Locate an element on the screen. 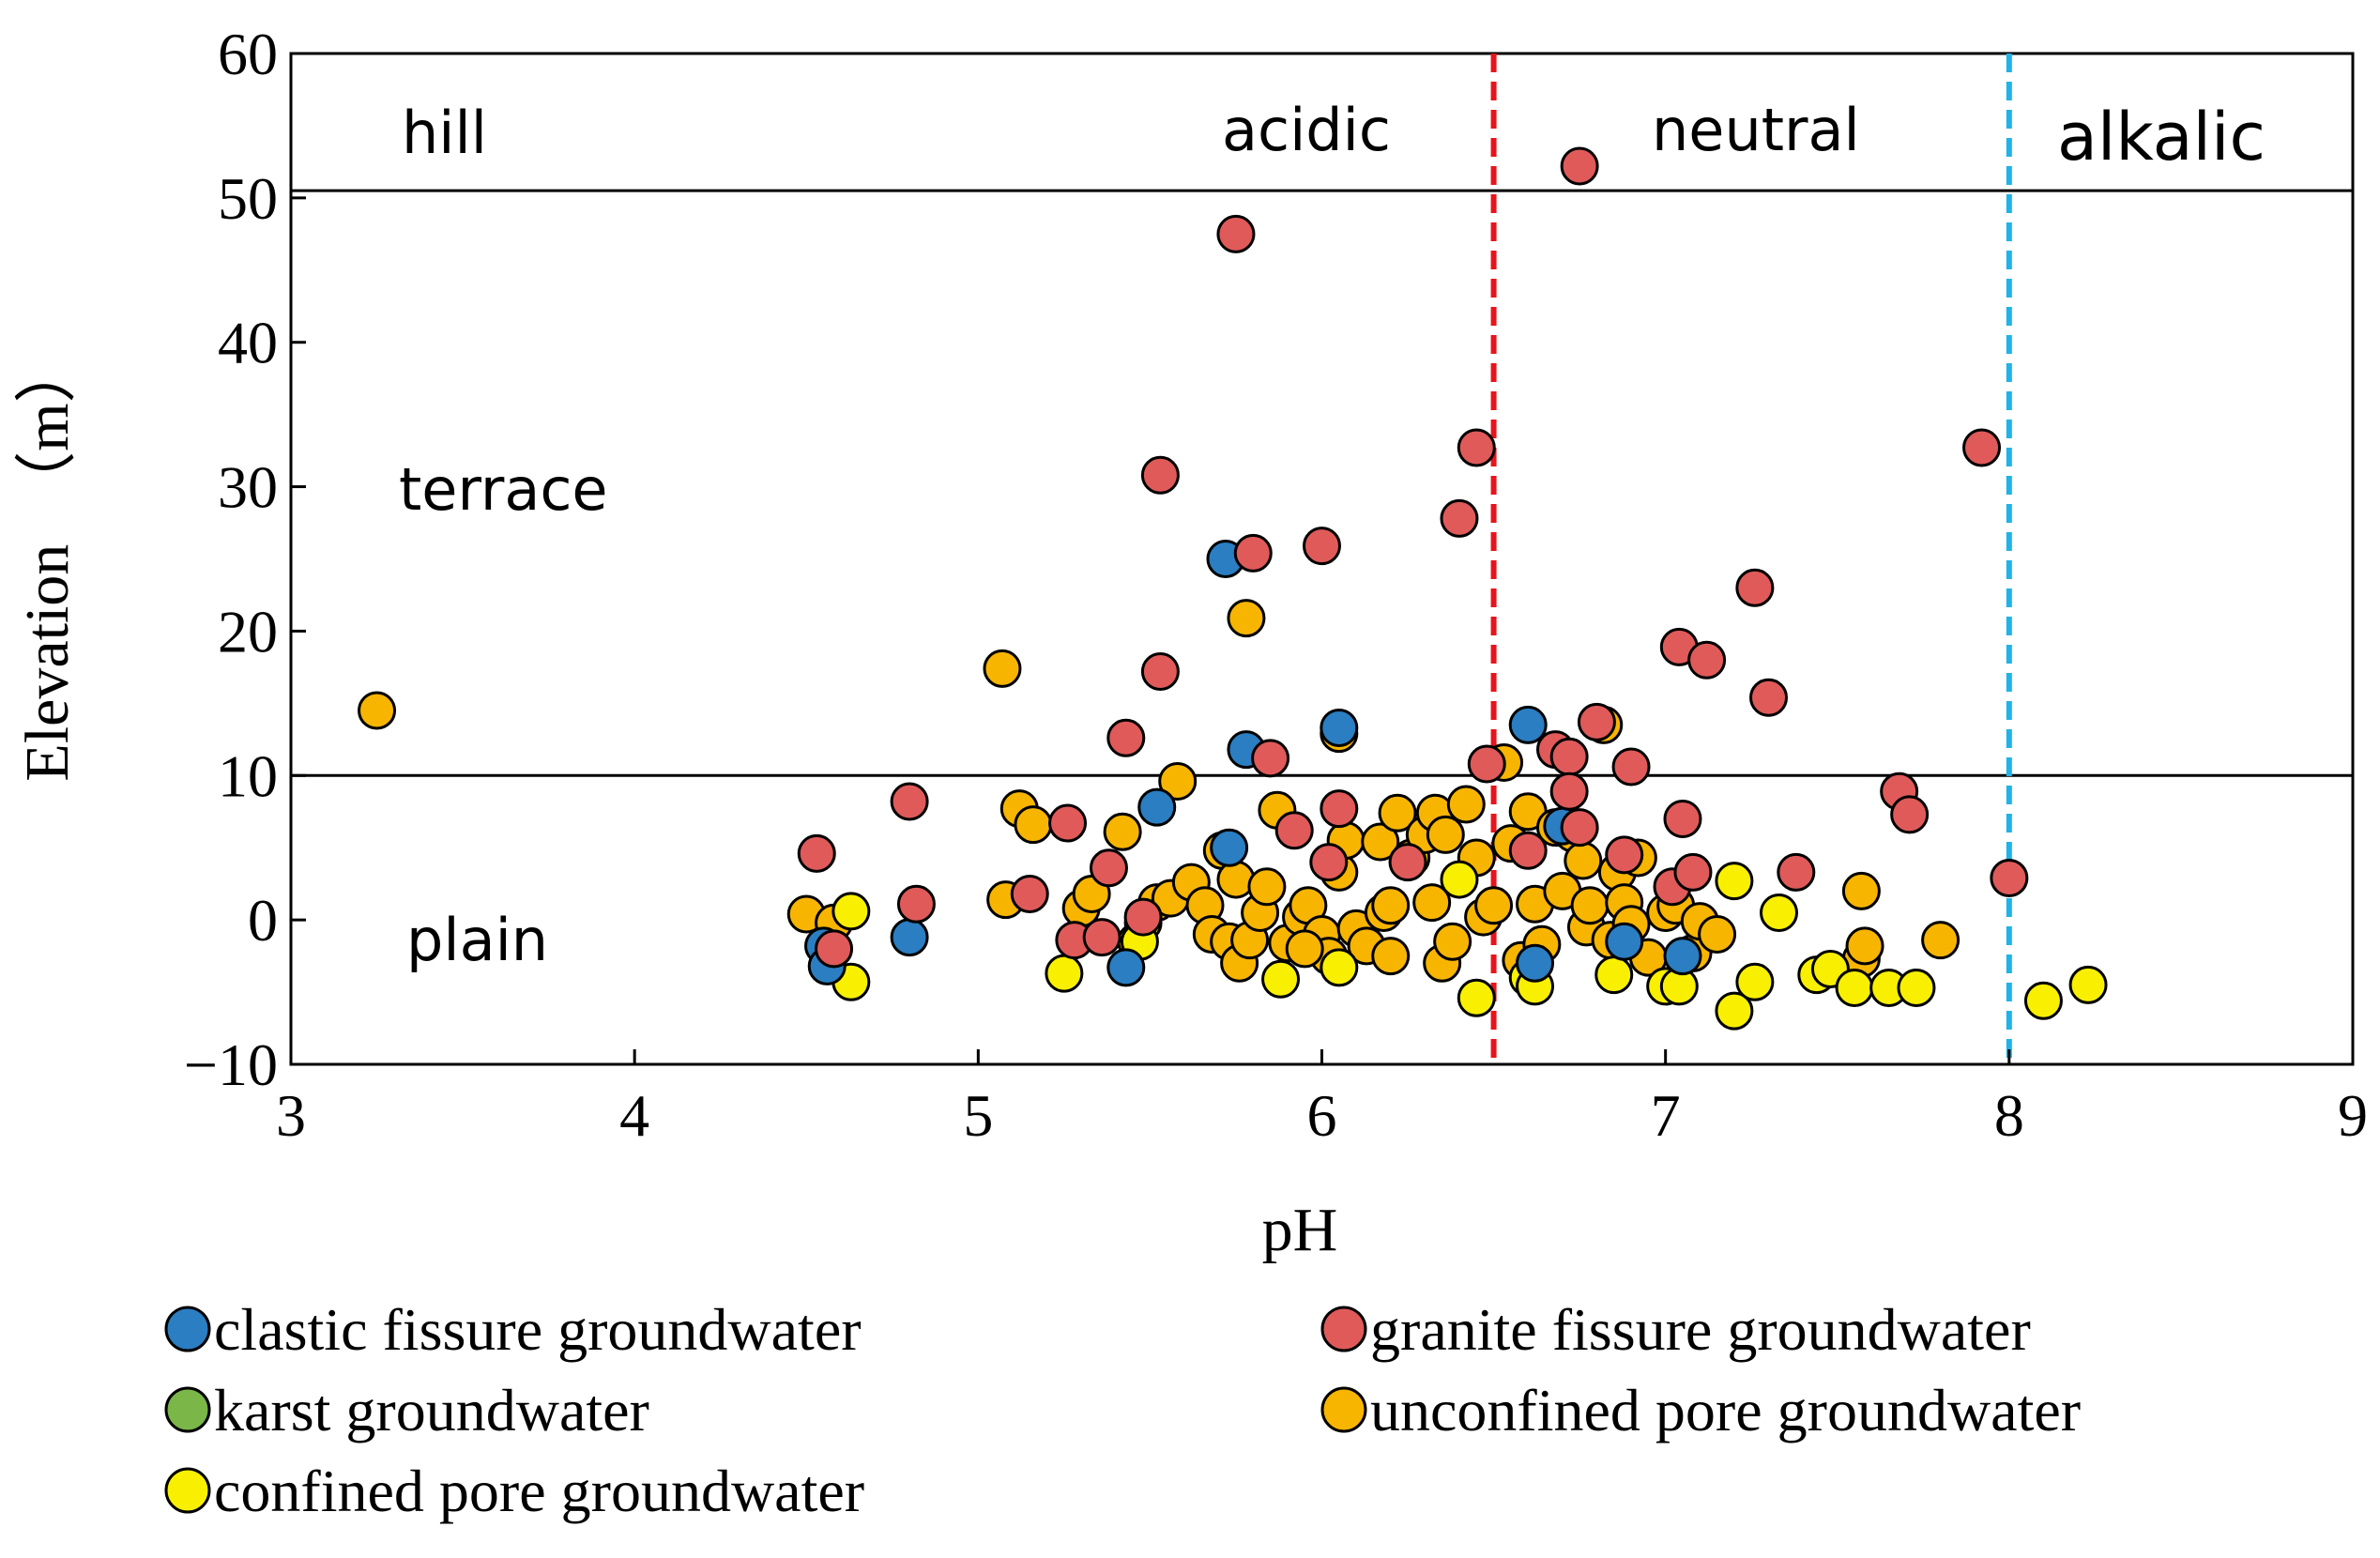 The image size is (2380, 1558). legend-marker-clastic is located at coordinates (187, 1329).